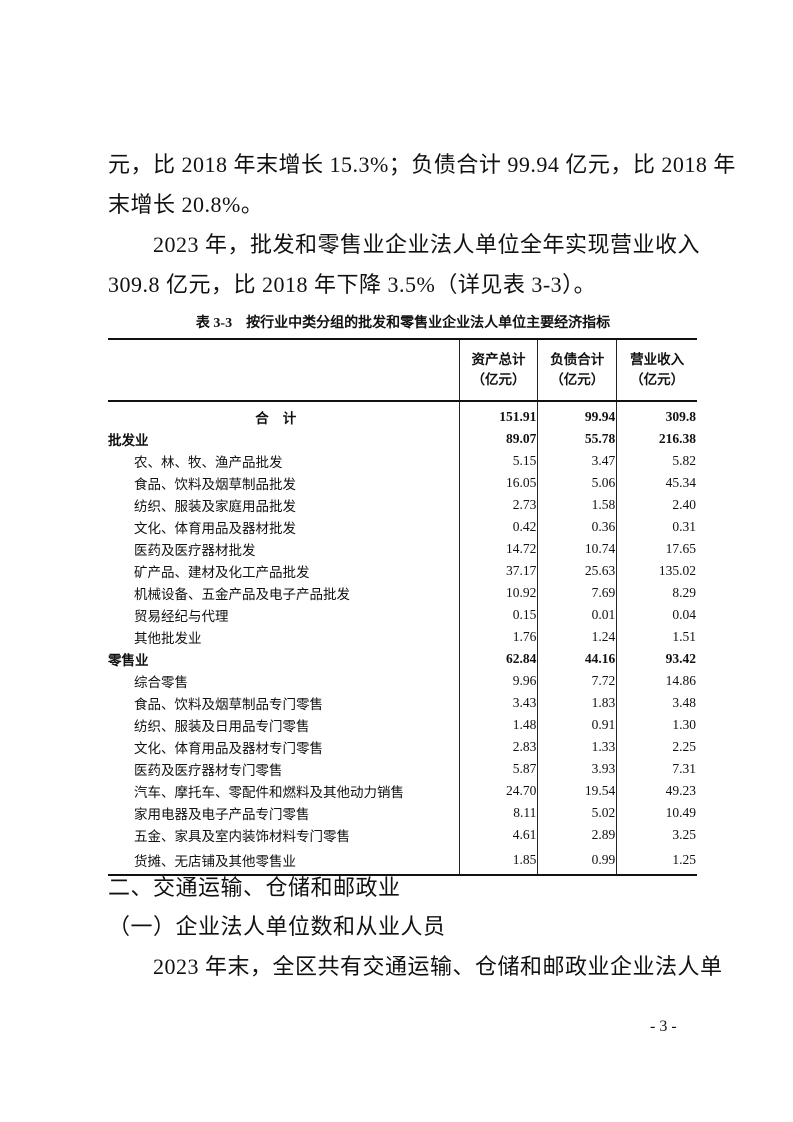 The height and width of the screenshot is (1122, 793). Describe the element at coordinates (402, 571) in the screenshot. I see `table-row: 矿产品、建材及化工产品批发 37.17 25.63 135.02` at that location.